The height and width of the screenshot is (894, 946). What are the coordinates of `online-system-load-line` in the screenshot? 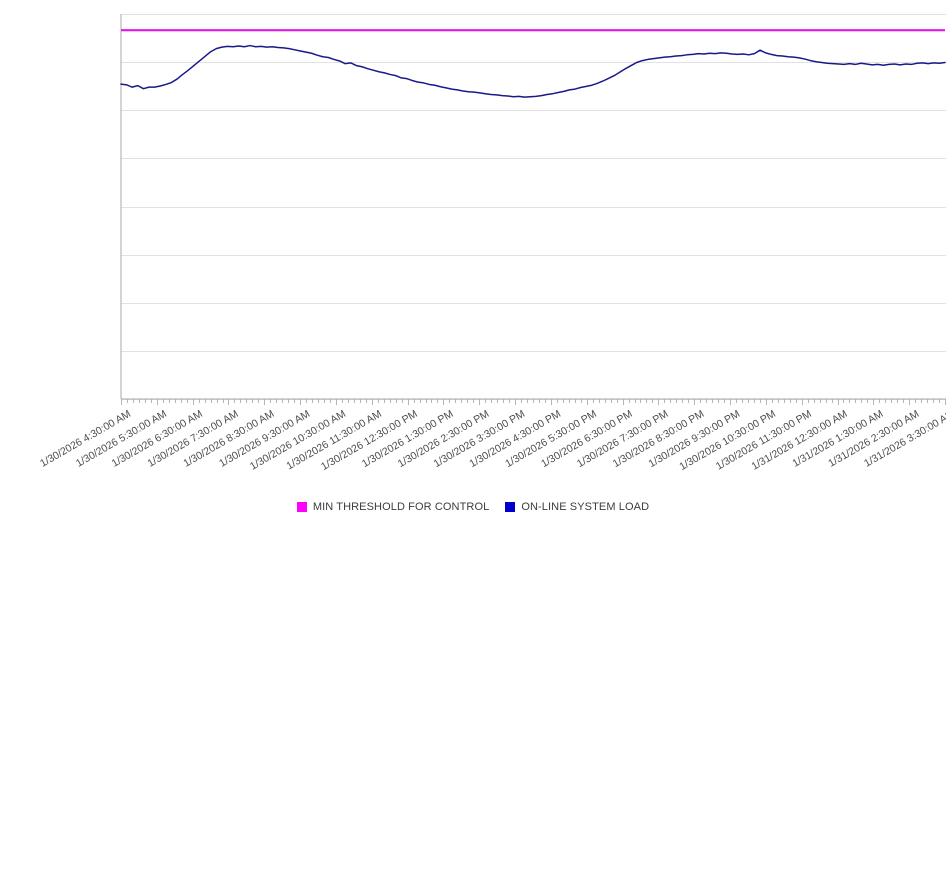 It's located at (533, 71).